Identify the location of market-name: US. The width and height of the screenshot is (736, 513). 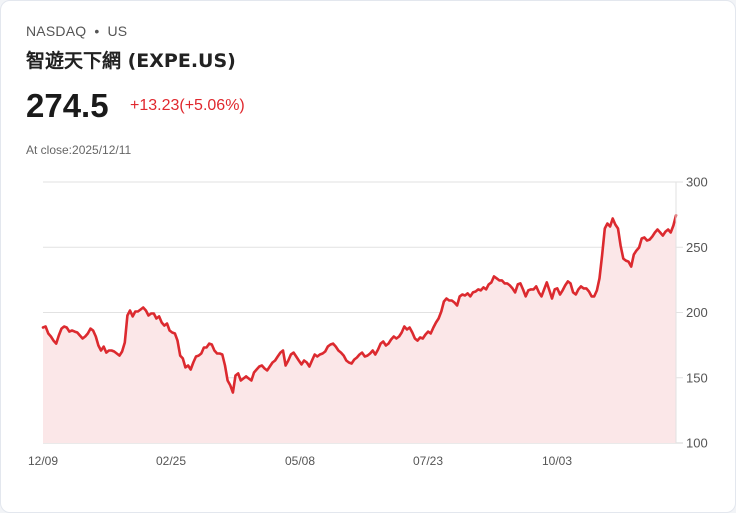
(117, 31).